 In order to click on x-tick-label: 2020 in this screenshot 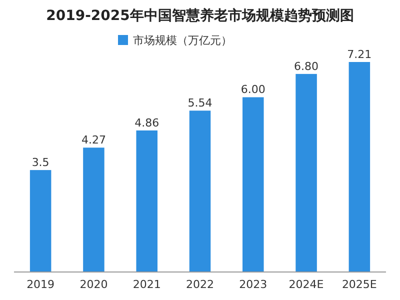, I will do `click(94, 284)`.